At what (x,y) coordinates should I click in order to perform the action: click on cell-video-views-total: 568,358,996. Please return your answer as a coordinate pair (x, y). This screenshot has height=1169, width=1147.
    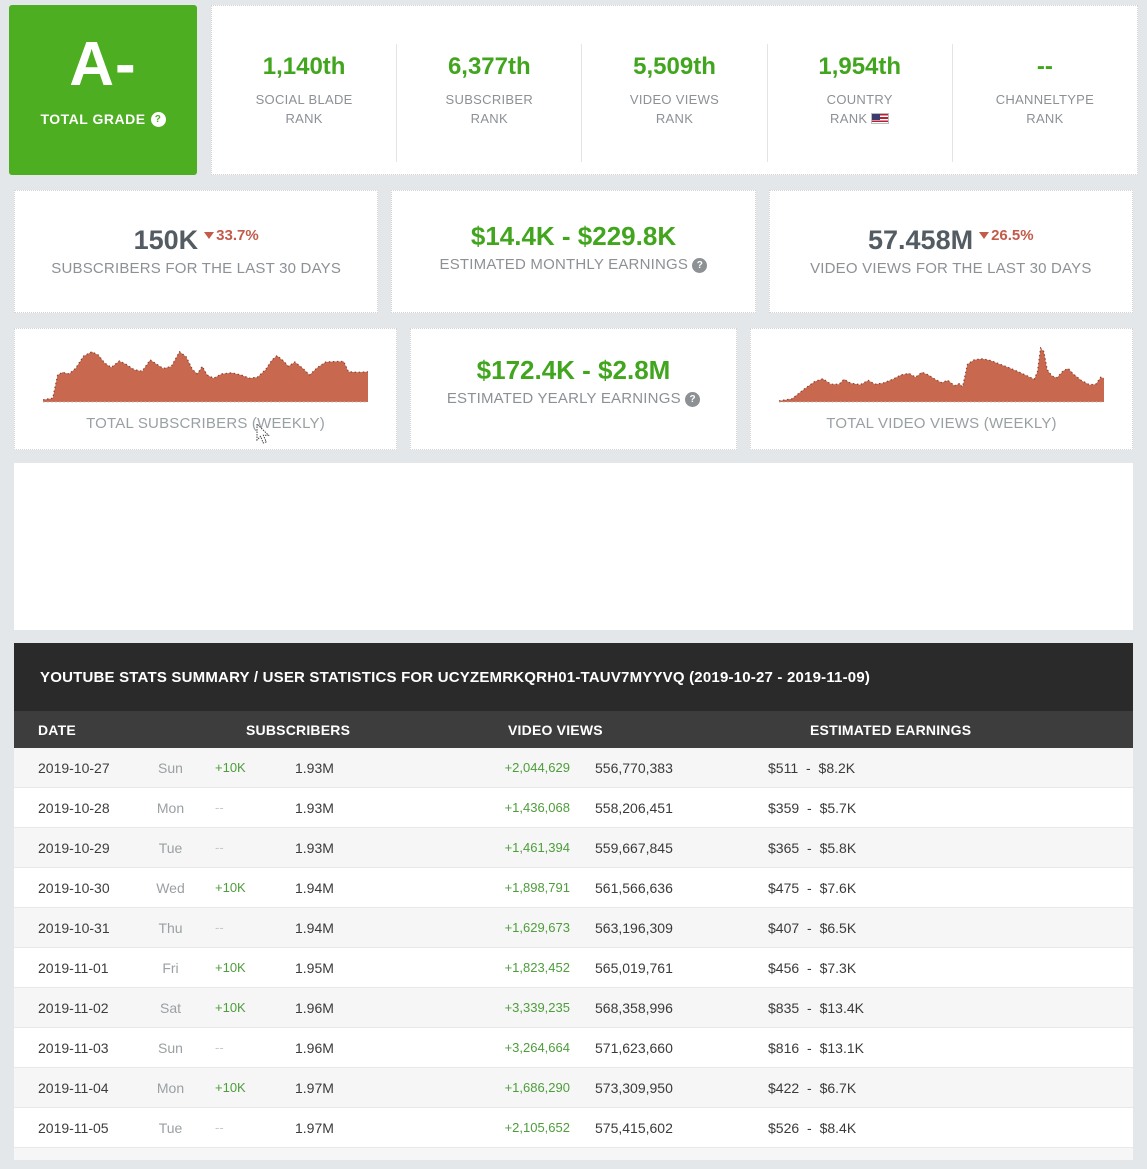
    Looking at the image, I should click on (634, 1007).